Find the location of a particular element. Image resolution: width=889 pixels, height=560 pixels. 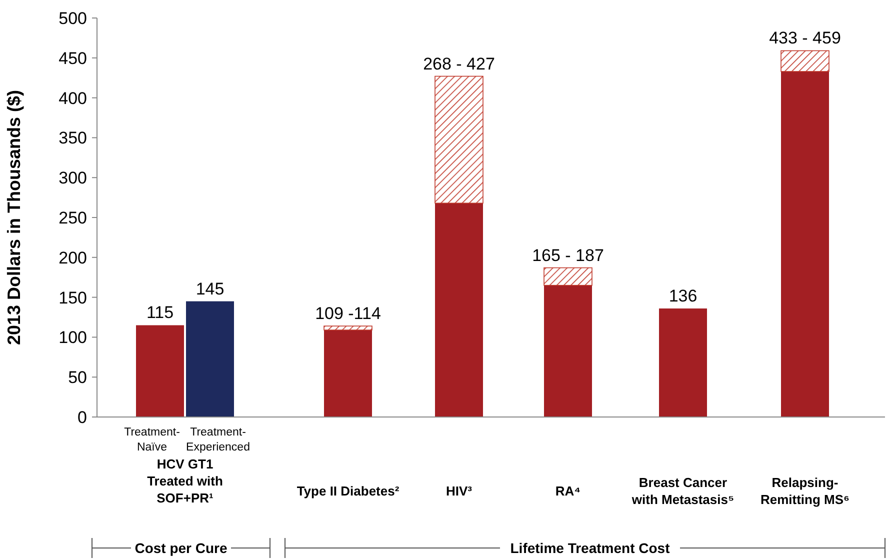

y-tick-label: 500 is located at coordinates (72, 18).